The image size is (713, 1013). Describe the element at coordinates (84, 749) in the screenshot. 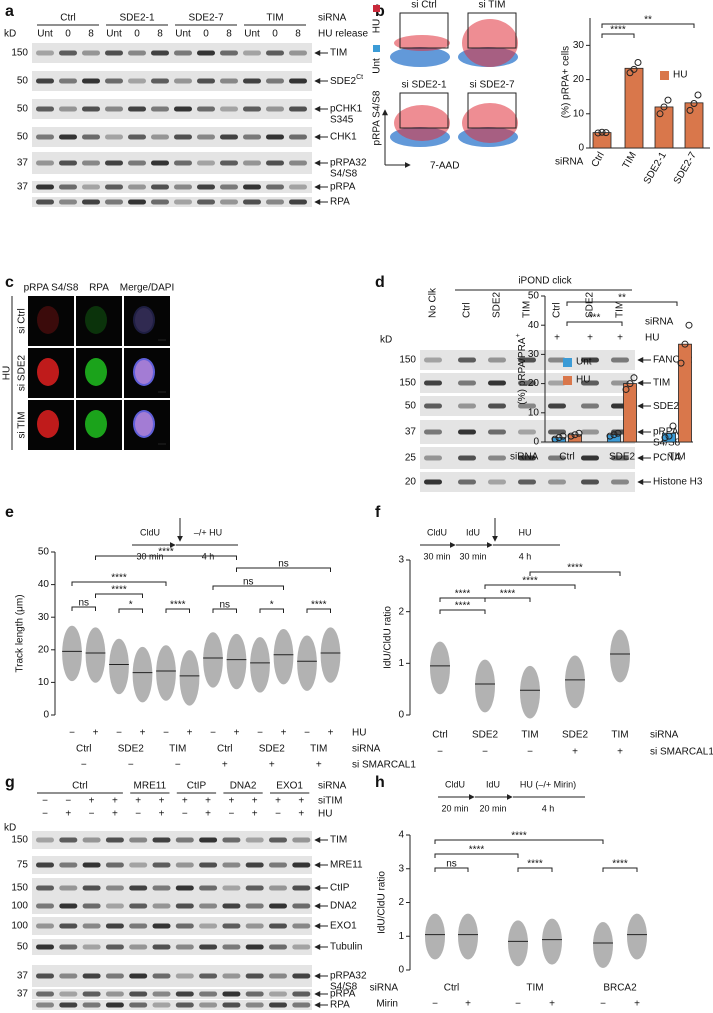

I see `x-tick-label: Ctrl` at that location.